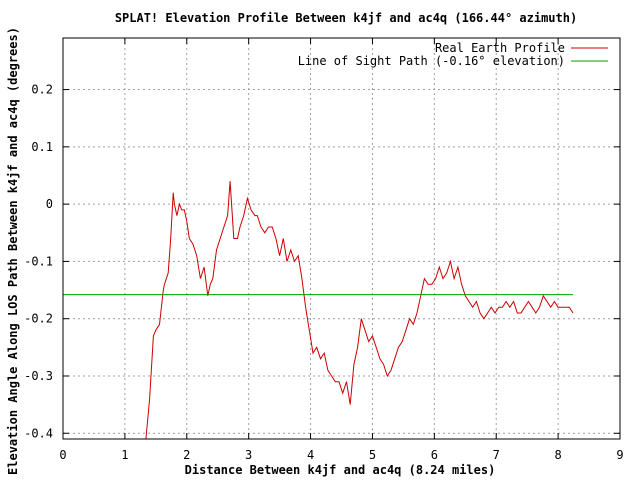 The width and height of the screenshot is (640, 485). Describe the element at coordinates (248, 455) in the screenshot. I see `x-tick-label: 3` at that location.